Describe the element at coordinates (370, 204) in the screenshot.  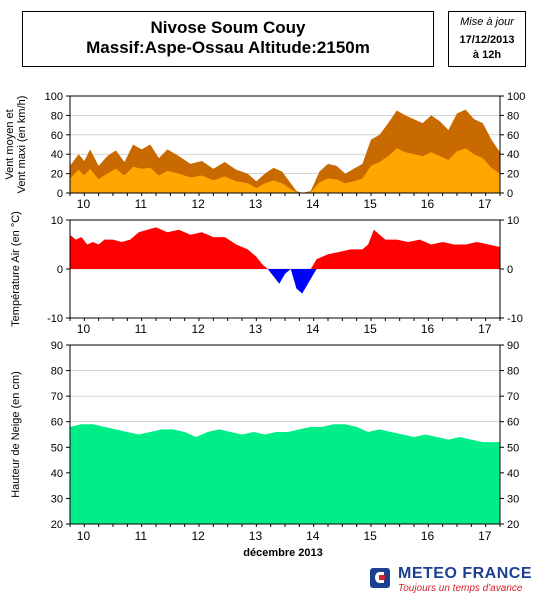
I see `x-tick-label-0-15: 15` at that location.